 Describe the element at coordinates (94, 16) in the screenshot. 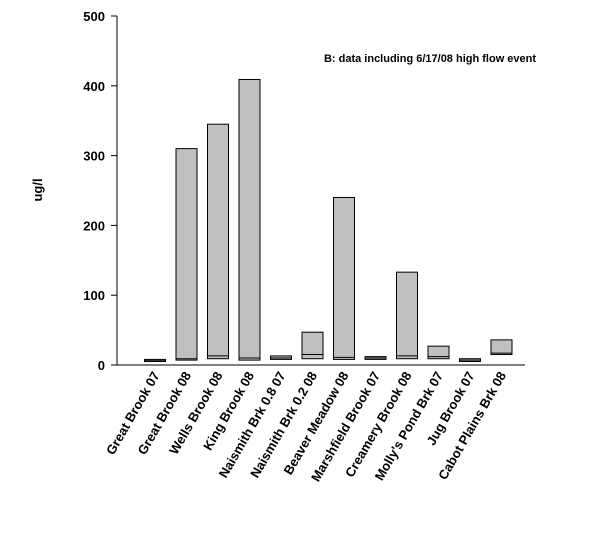

I see `y-tick-label: 500` at that location.